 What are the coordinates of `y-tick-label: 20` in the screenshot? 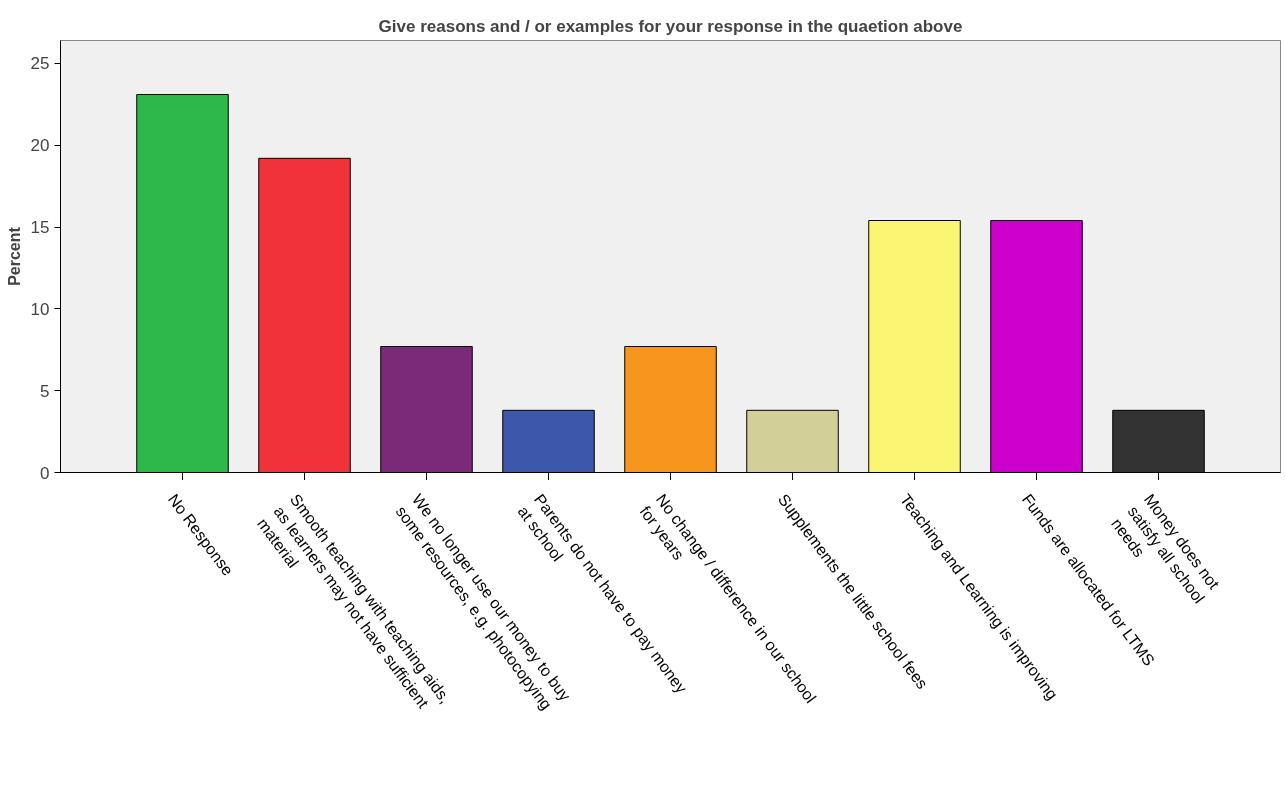 It's located at (40, 146).